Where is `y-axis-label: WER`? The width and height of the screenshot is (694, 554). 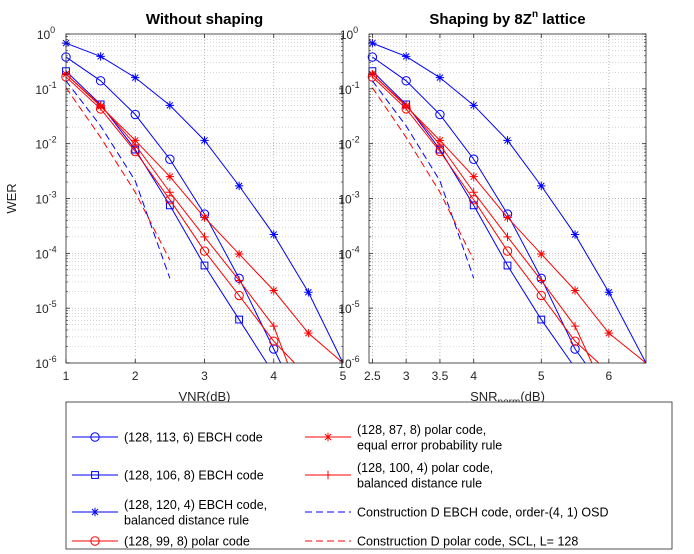 y-axis-label: WER is located at coordinates (11, 198).